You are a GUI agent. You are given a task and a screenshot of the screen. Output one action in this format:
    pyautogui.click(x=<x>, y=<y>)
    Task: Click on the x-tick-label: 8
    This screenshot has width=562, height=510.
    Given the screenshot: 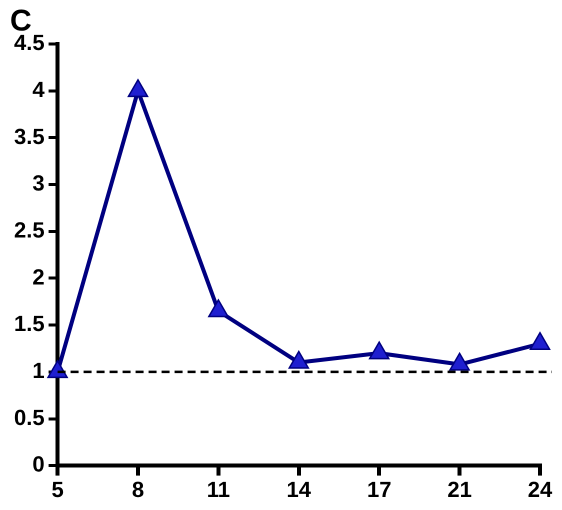 What is the action you would take?
    pyautogui.click(x=138, y=489)
    